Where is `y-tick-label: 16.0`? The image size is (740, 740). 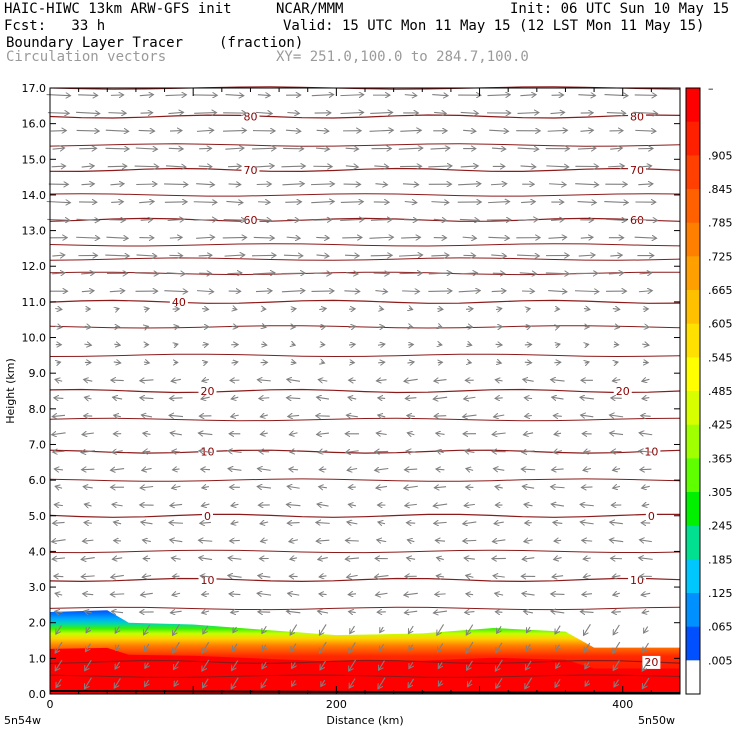
y-tick-label: 16.0 is located at coordinates (34, 124).